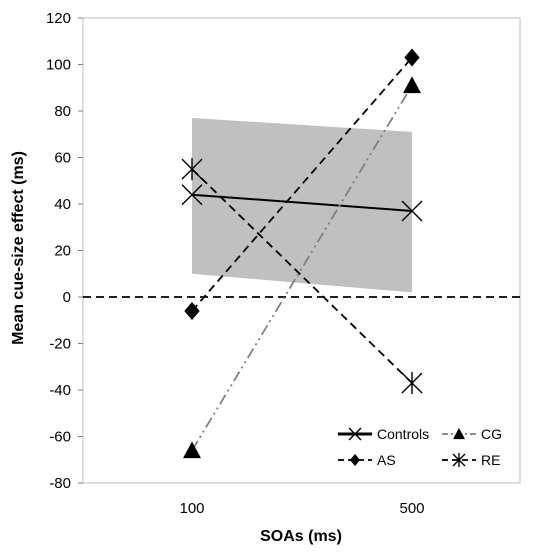 This screenshot has height=555, width=533. What do you see at coordinates (301, 508) in the screenshot?
I see `x-axis: 100 500` at bounding box center [301, 508].